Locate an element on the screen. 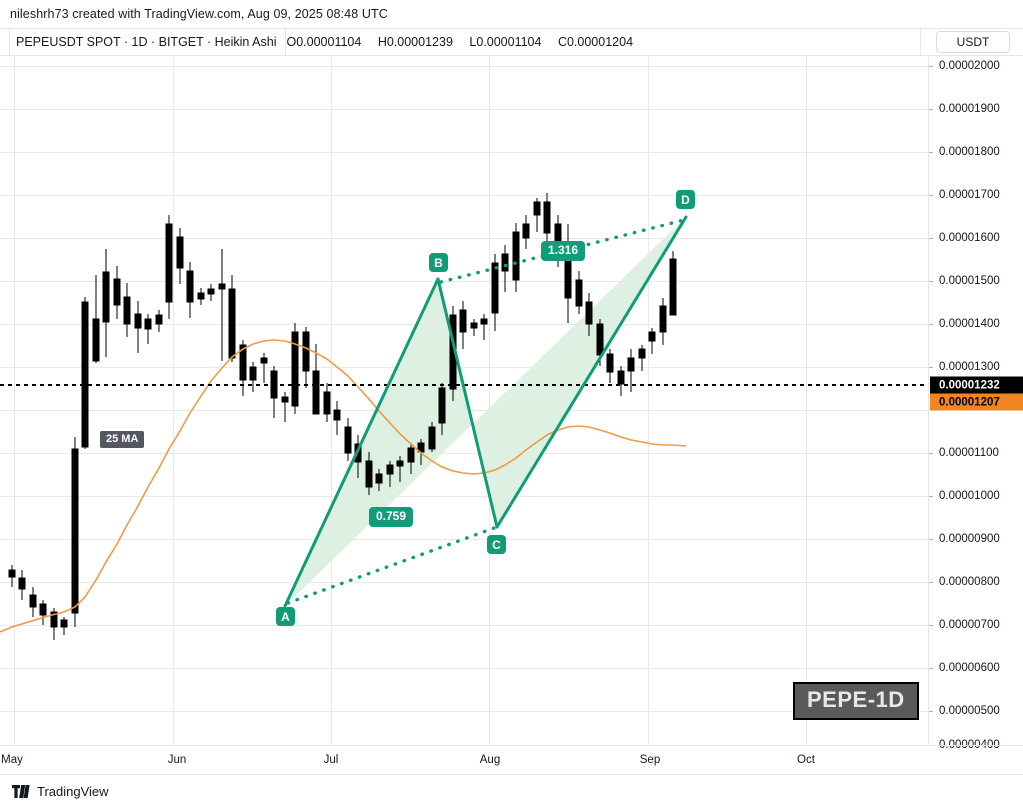 This screenshot has width=1023, height=808. time-tick: Aug is located at coordinates (490, 760).